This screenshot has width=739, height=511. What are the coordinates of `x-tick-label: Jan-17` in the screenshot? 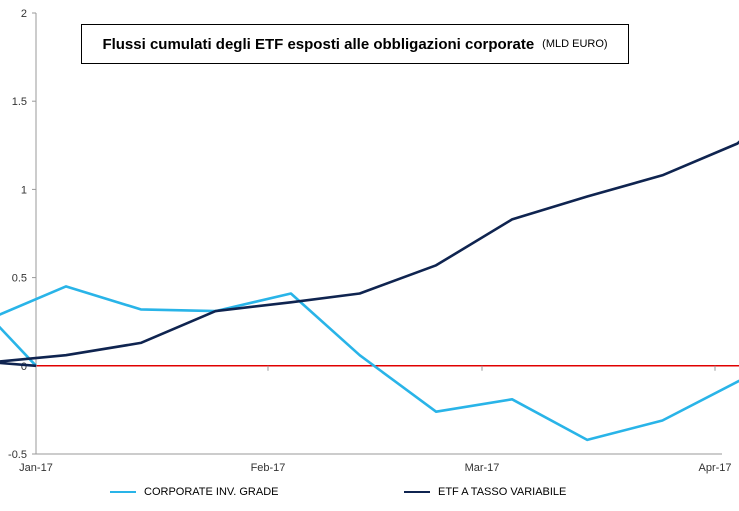 It's located at (36, 468).